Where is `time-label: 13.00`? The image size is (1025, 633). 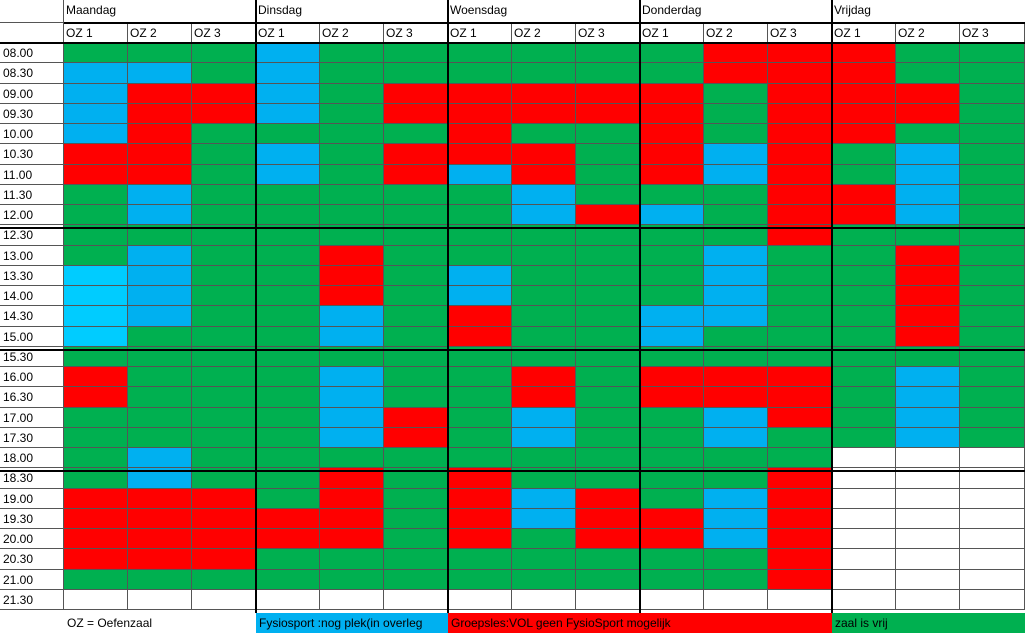 time-label: 13.00 is located at coordinates (32, 256).